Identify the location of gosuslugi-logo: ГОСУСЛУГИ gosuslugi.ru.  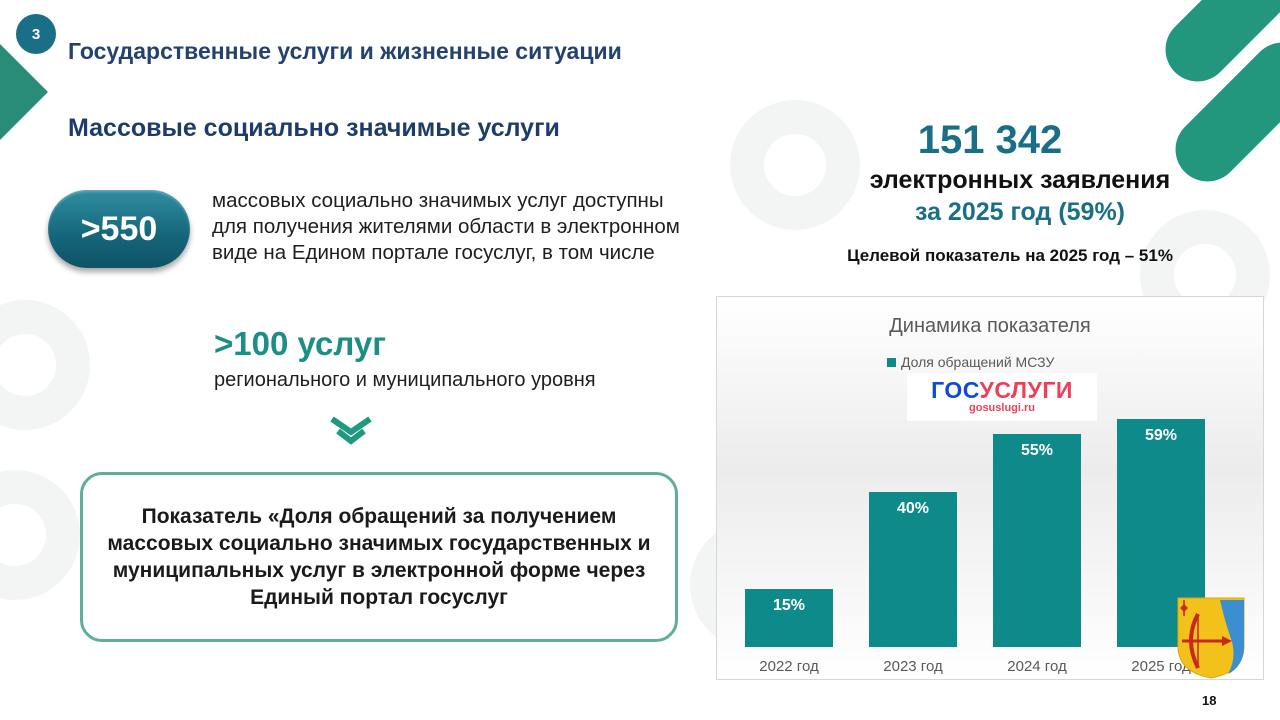
(1002, 397).